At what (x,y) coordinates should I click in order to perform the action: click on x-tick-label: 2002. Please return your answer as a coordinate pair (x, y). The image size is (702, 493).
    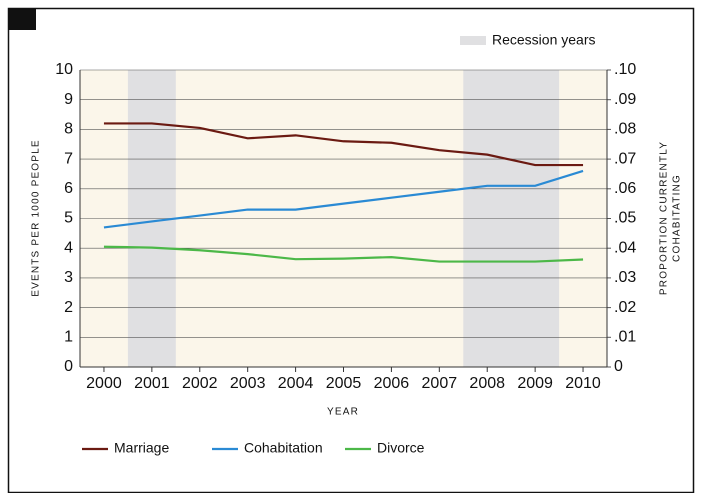
    Looking at the image, I should click on (200, 383).